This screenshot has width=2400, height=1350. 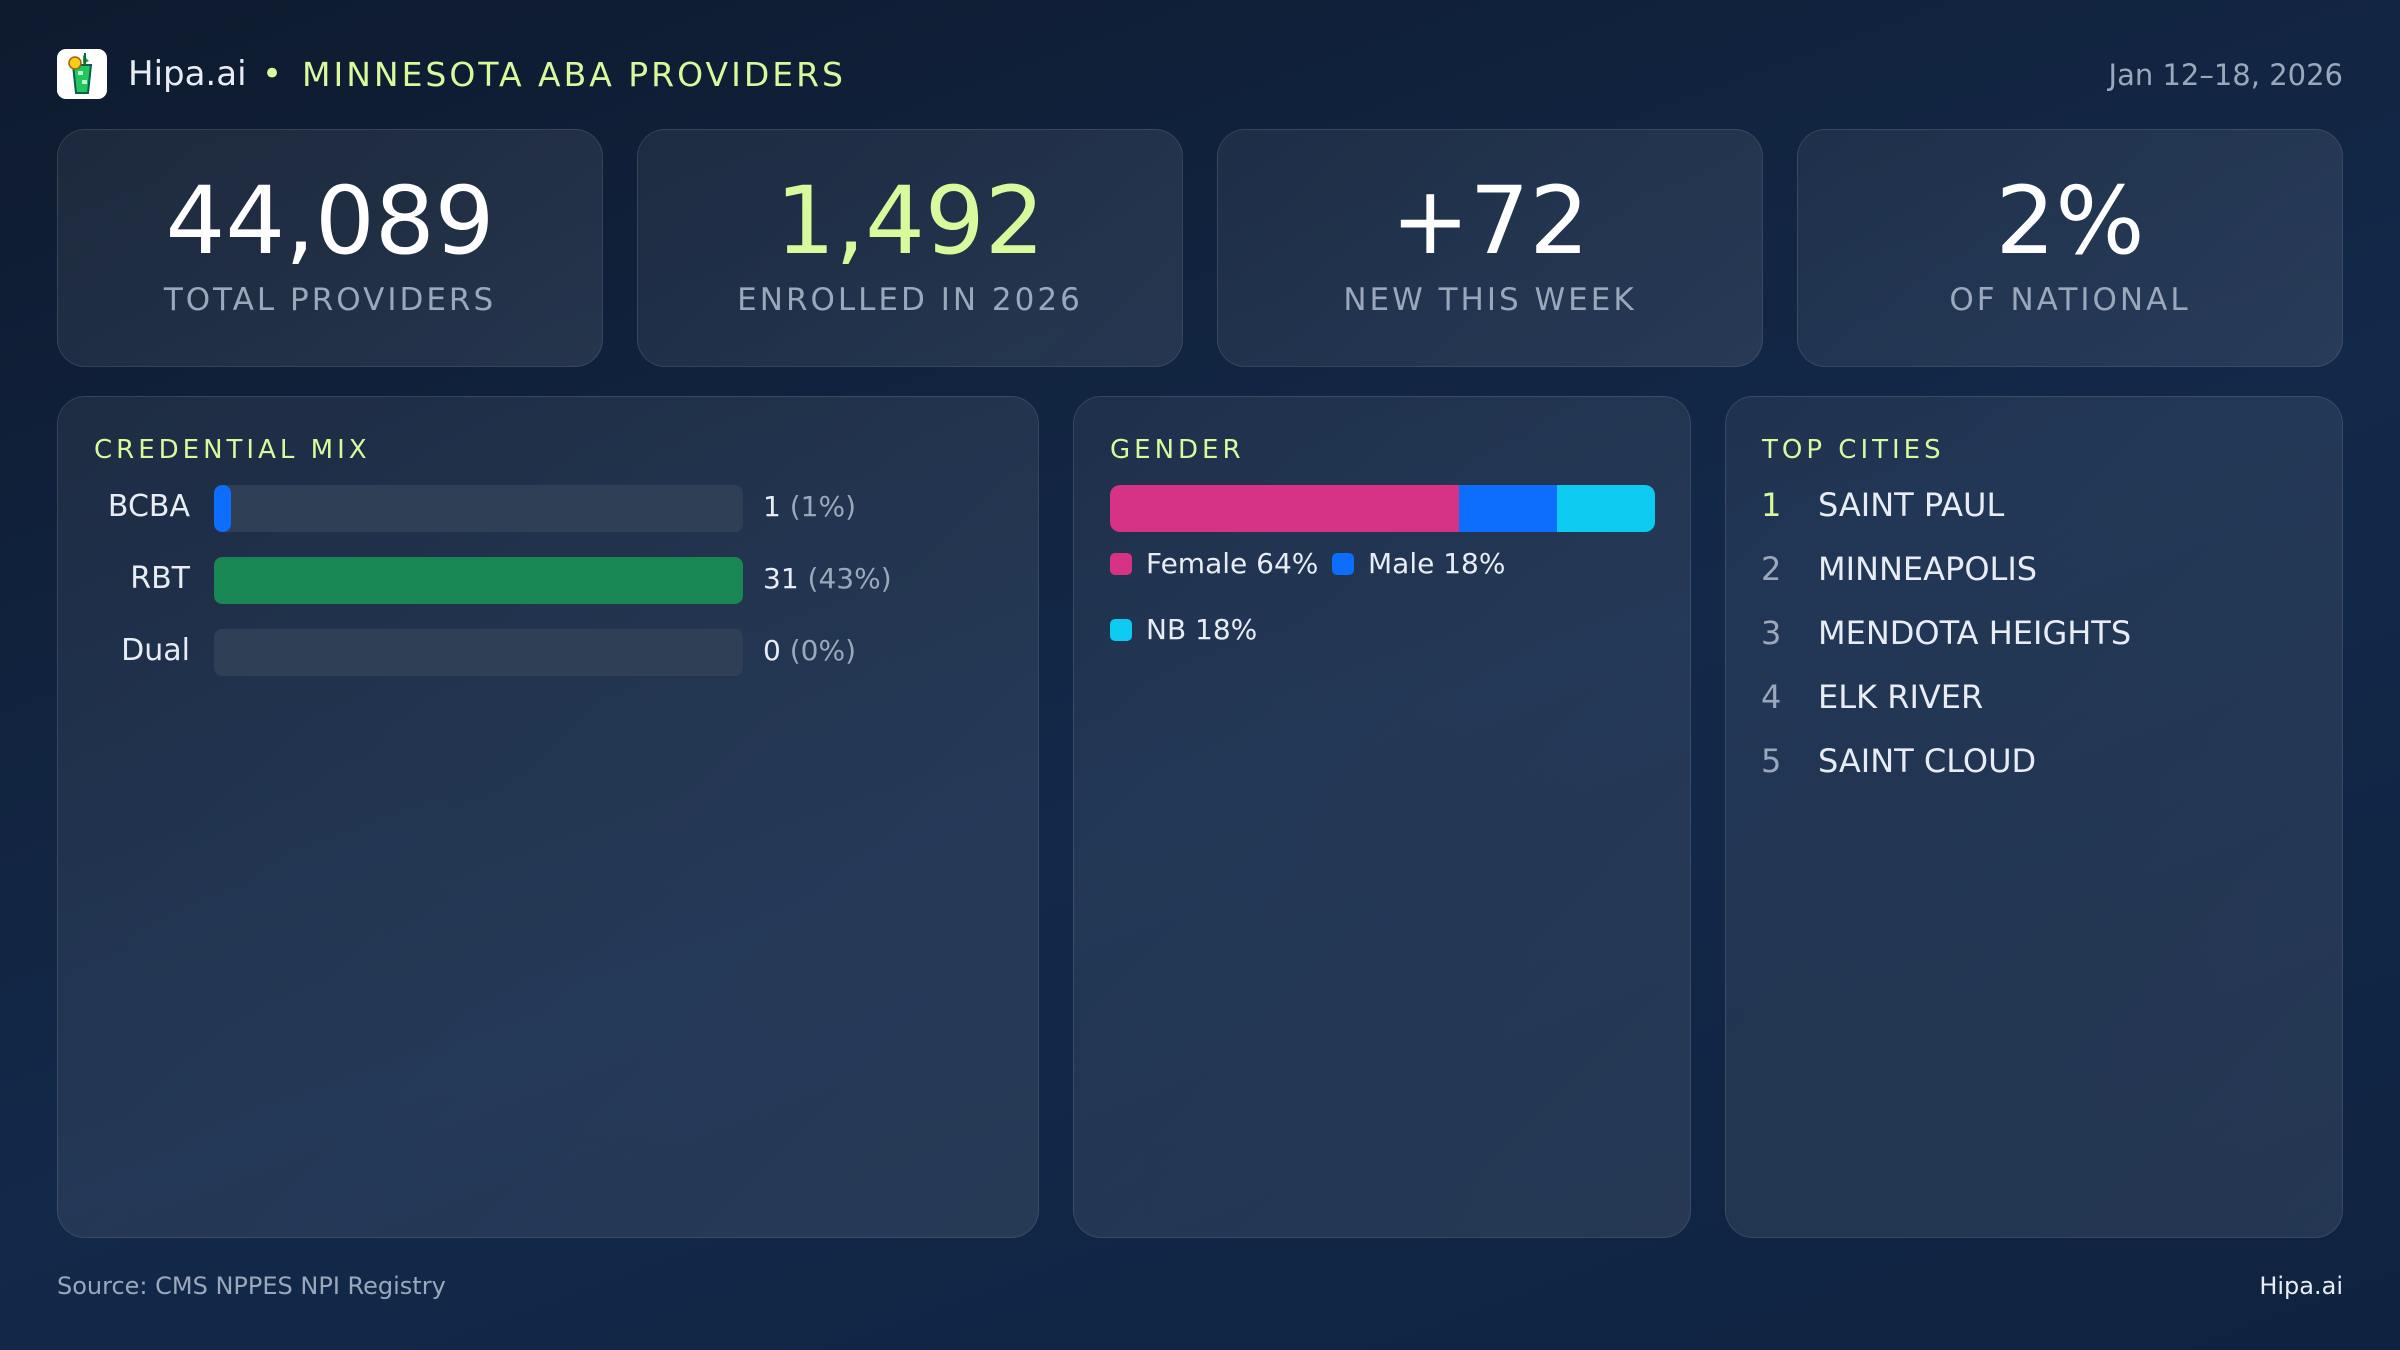 I want to click on credential-label: BCBA, so click(x=148, y=506).